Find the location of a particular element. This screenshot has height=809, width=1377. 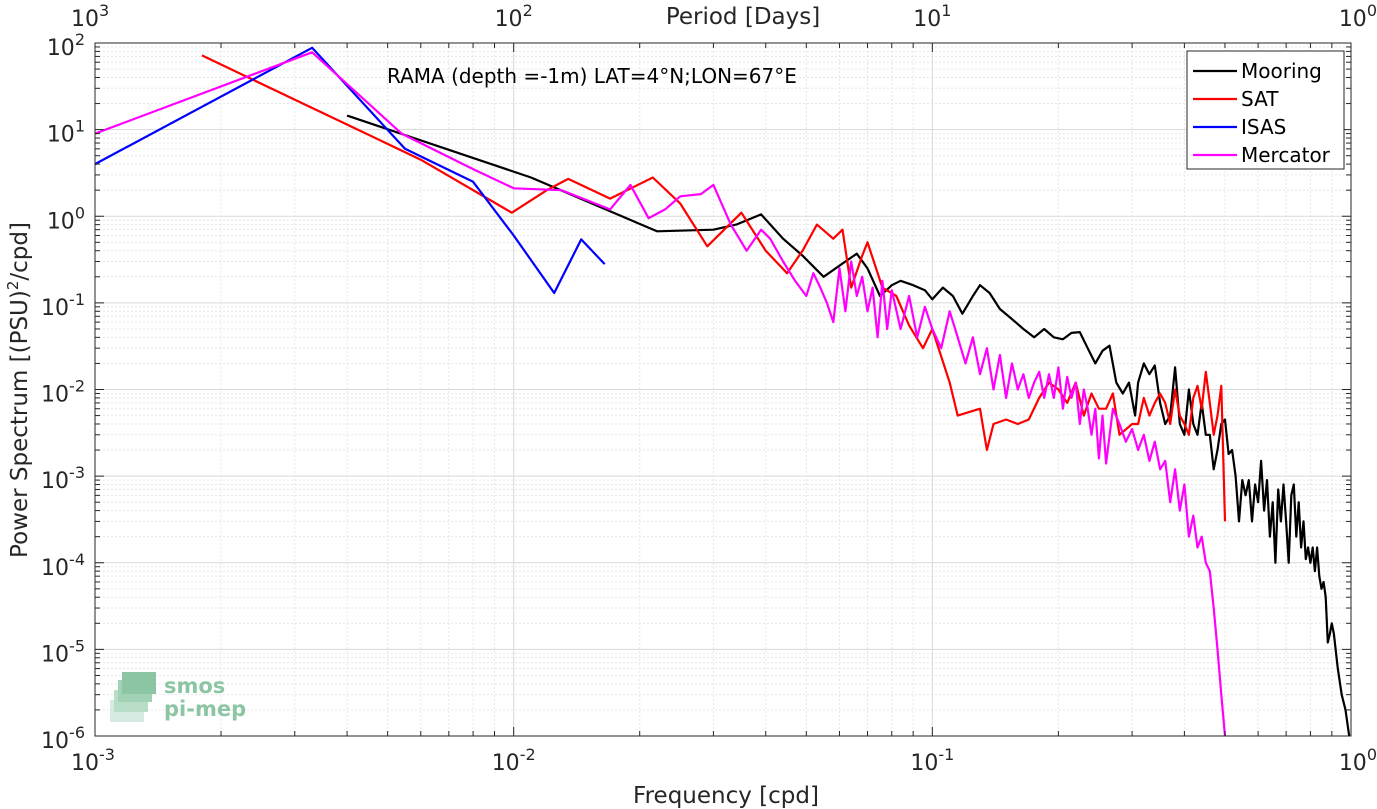

legend-label-isas: ISAS is located at coordinates (1263, 127).